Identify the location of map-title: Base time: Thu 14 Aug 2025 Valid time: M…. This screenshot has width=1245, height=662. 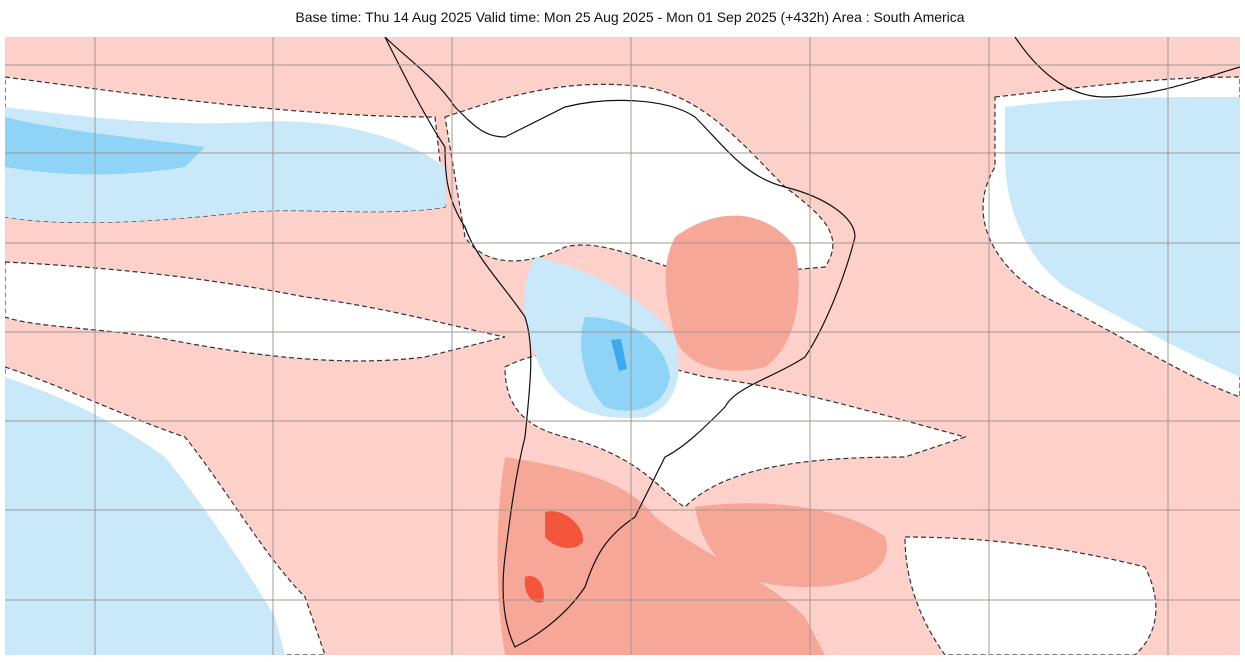
(630, 17).